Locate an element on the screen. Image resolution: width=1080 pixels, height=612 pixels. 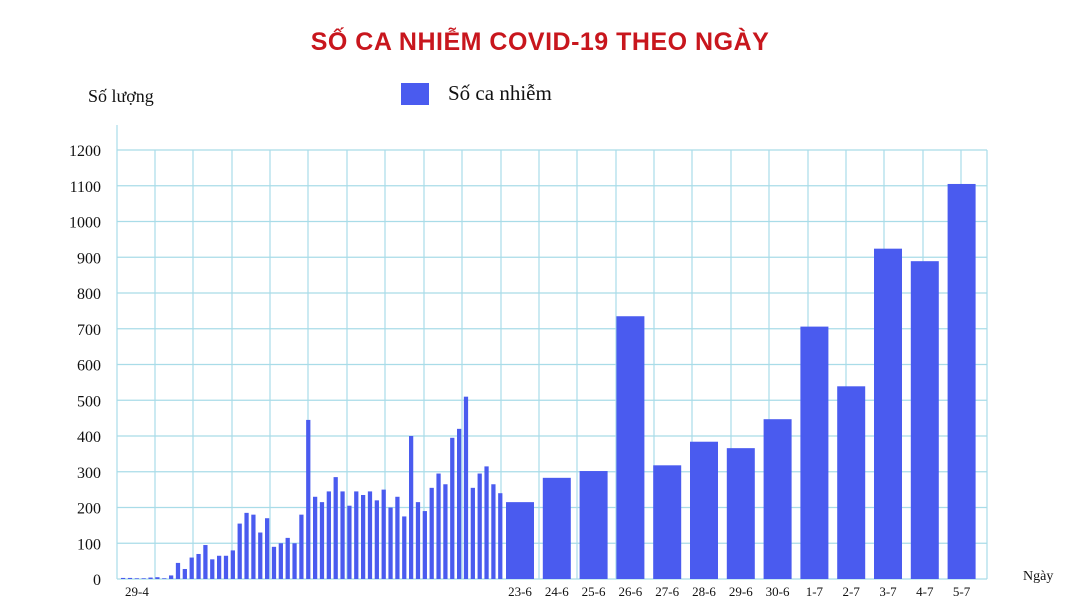
y-tick-label: 600 is located at coordinates (89, 366).